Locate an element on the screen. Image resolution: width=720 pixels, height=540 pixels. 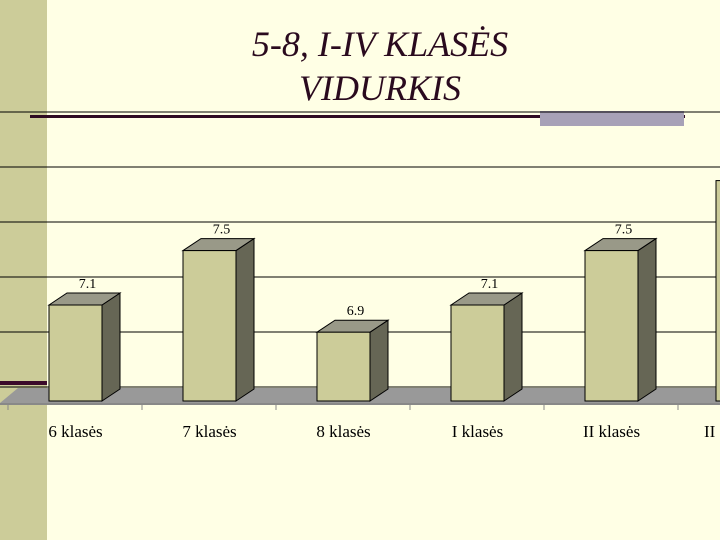
category-label: 8 klasės is located at coordinates (343, 431).